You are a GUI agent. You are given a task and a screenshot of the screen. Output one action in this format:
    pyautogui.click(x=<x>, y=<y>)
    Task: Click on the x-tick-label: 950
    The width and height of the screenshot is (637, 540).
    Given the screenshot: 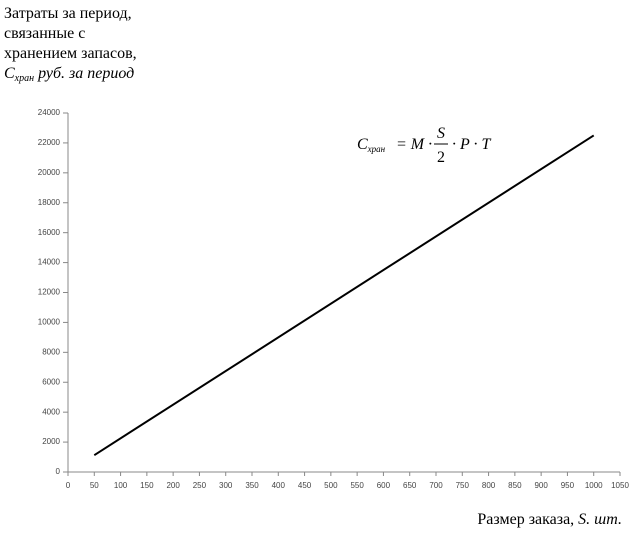 What is the action you would take?
    pyautogui.click(x=568, y=485)
    